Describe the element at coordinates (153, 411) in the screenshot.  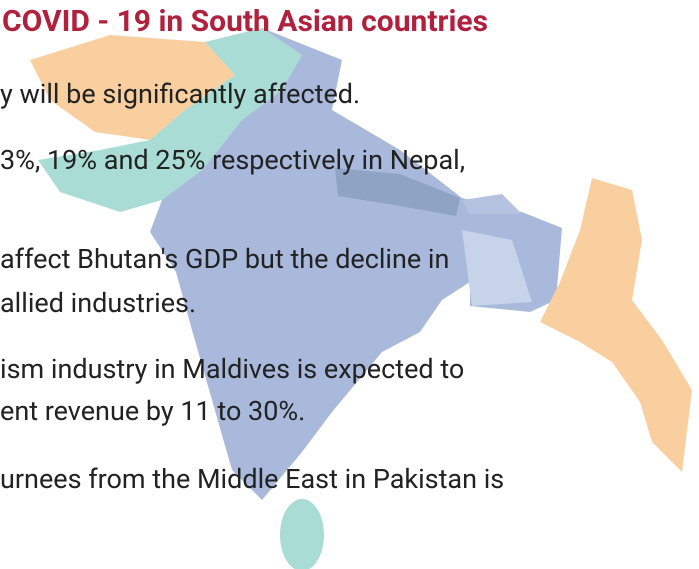
I see `bullet-text: ent revenue by 11 to 30%.` at that location.